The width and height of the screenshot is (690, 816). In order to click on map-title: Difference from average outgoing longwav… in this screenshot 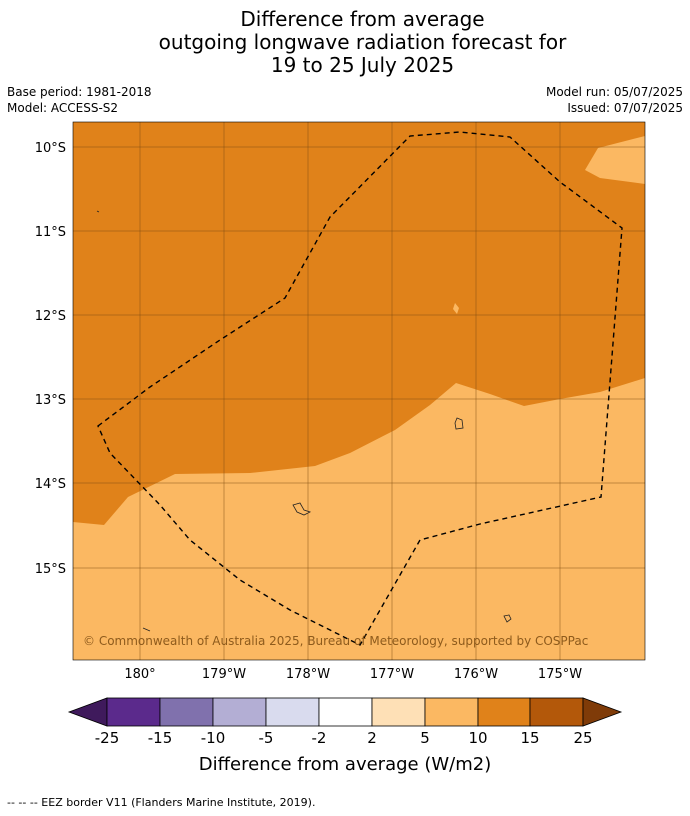, I will do `click(345, 42)`.